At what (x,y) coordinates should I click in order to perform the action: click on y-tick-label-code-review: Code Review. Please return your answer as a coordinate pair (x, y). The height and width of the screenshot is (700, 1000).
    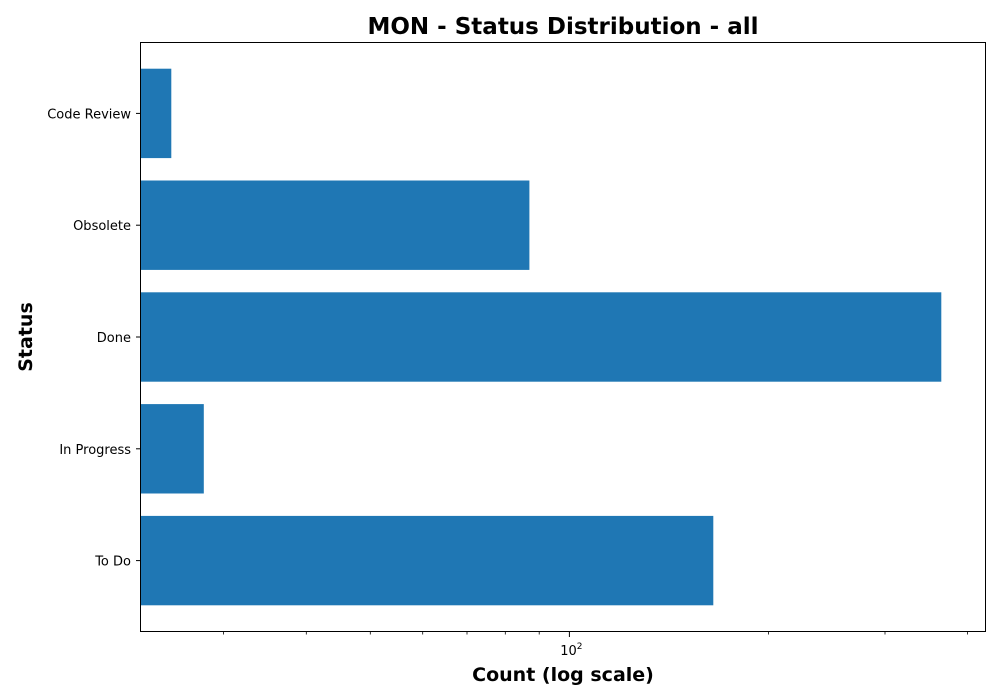
    Looking at the image, I should click on (89, 114).